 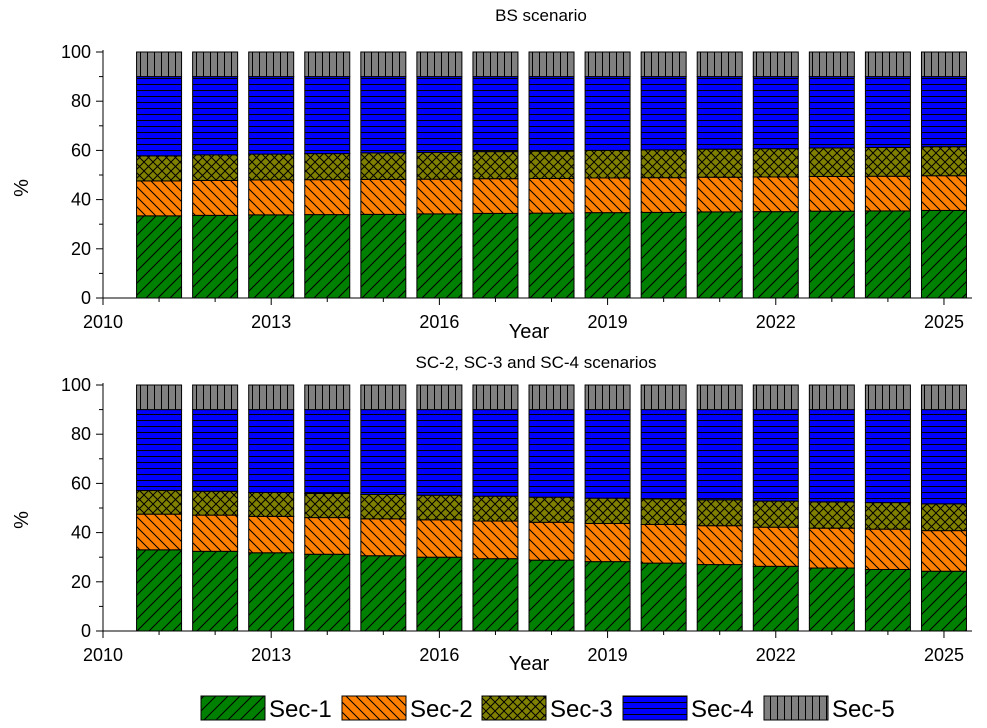 What do you see at coordinates (607, 164) in the screenshot?
I see `bar-sec-3-2019` at bounding box center [607, 164].